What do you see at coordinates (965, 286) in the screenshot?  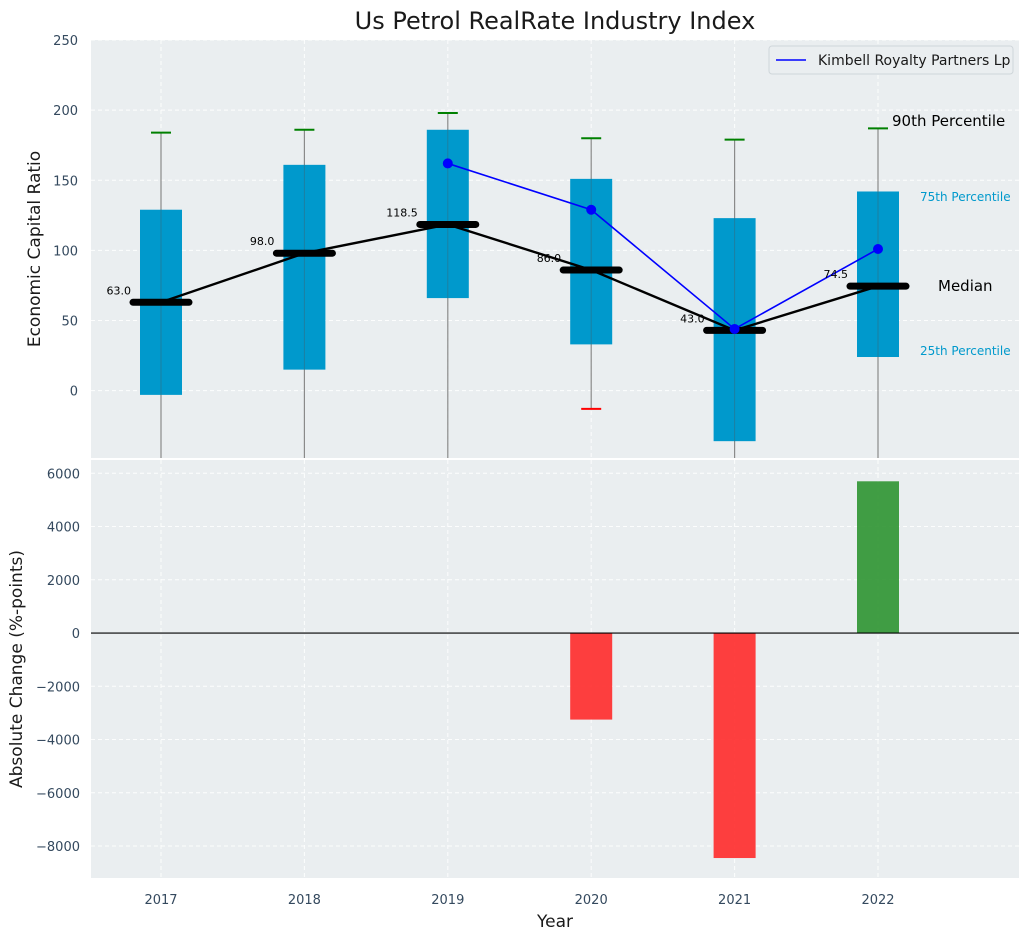 I see `median-annotation: Median` at bounding box center [965, 286].